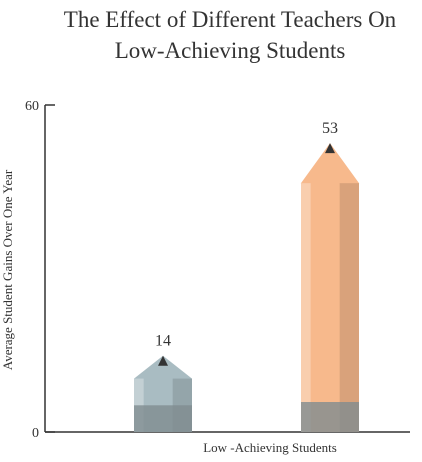 The image size is (422, 462). Describe the element at coordinates (7, 269) in the screenshot. I see `y-axis-label: Average Student Gains Over One Year` at that location.